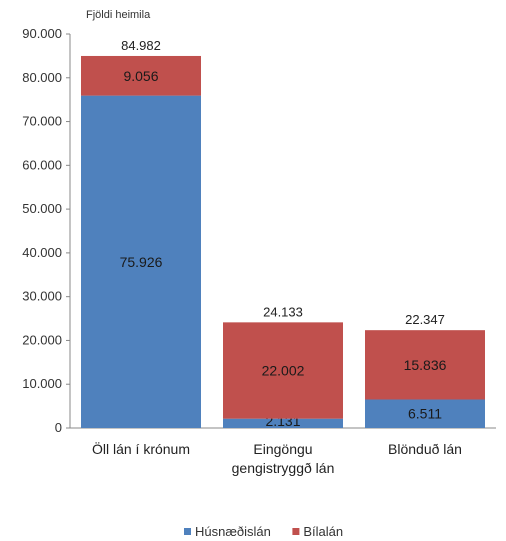 The height and width of the screenshot is (541, 506). What do you see at coordinates (323, 531) in the screenshot?
I see `legend-label: Bílalán` at bounding box center [323, 531].